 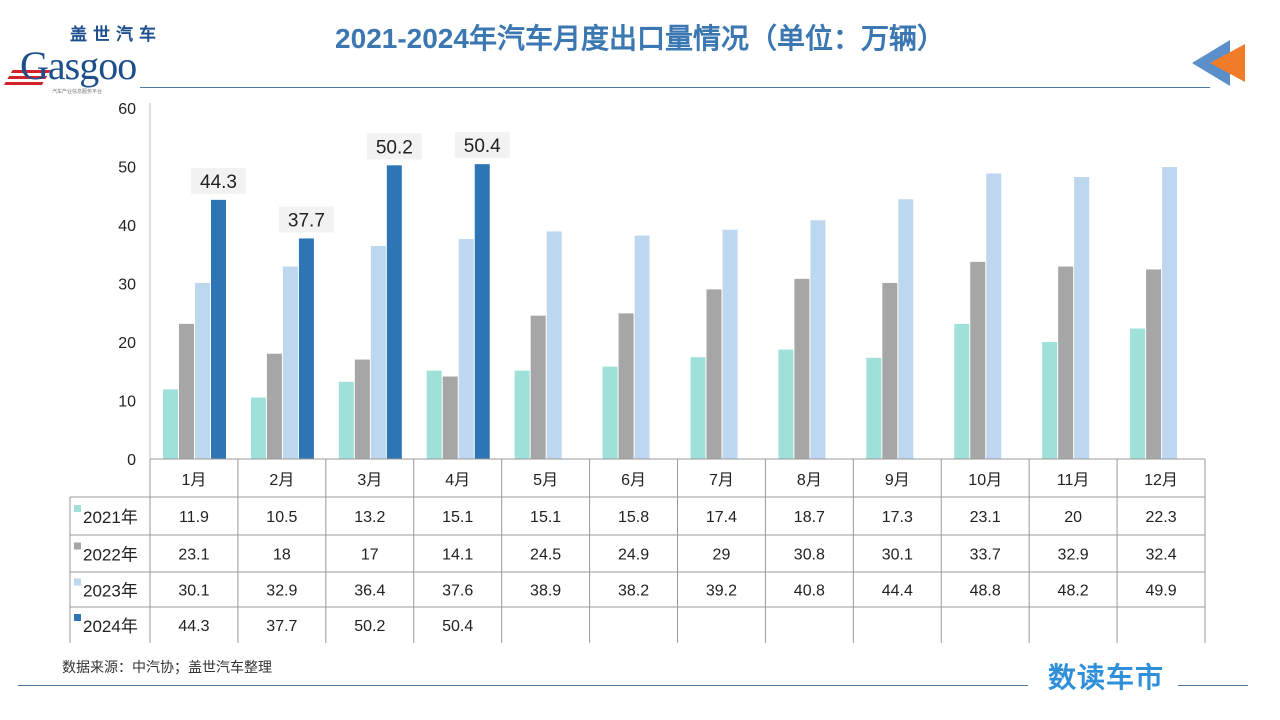 What do you see at coordinates (77, 92) in the screenshot?
I see `logo-sub: 汽车产业信息服务平台` at bounding box center [77, 92].